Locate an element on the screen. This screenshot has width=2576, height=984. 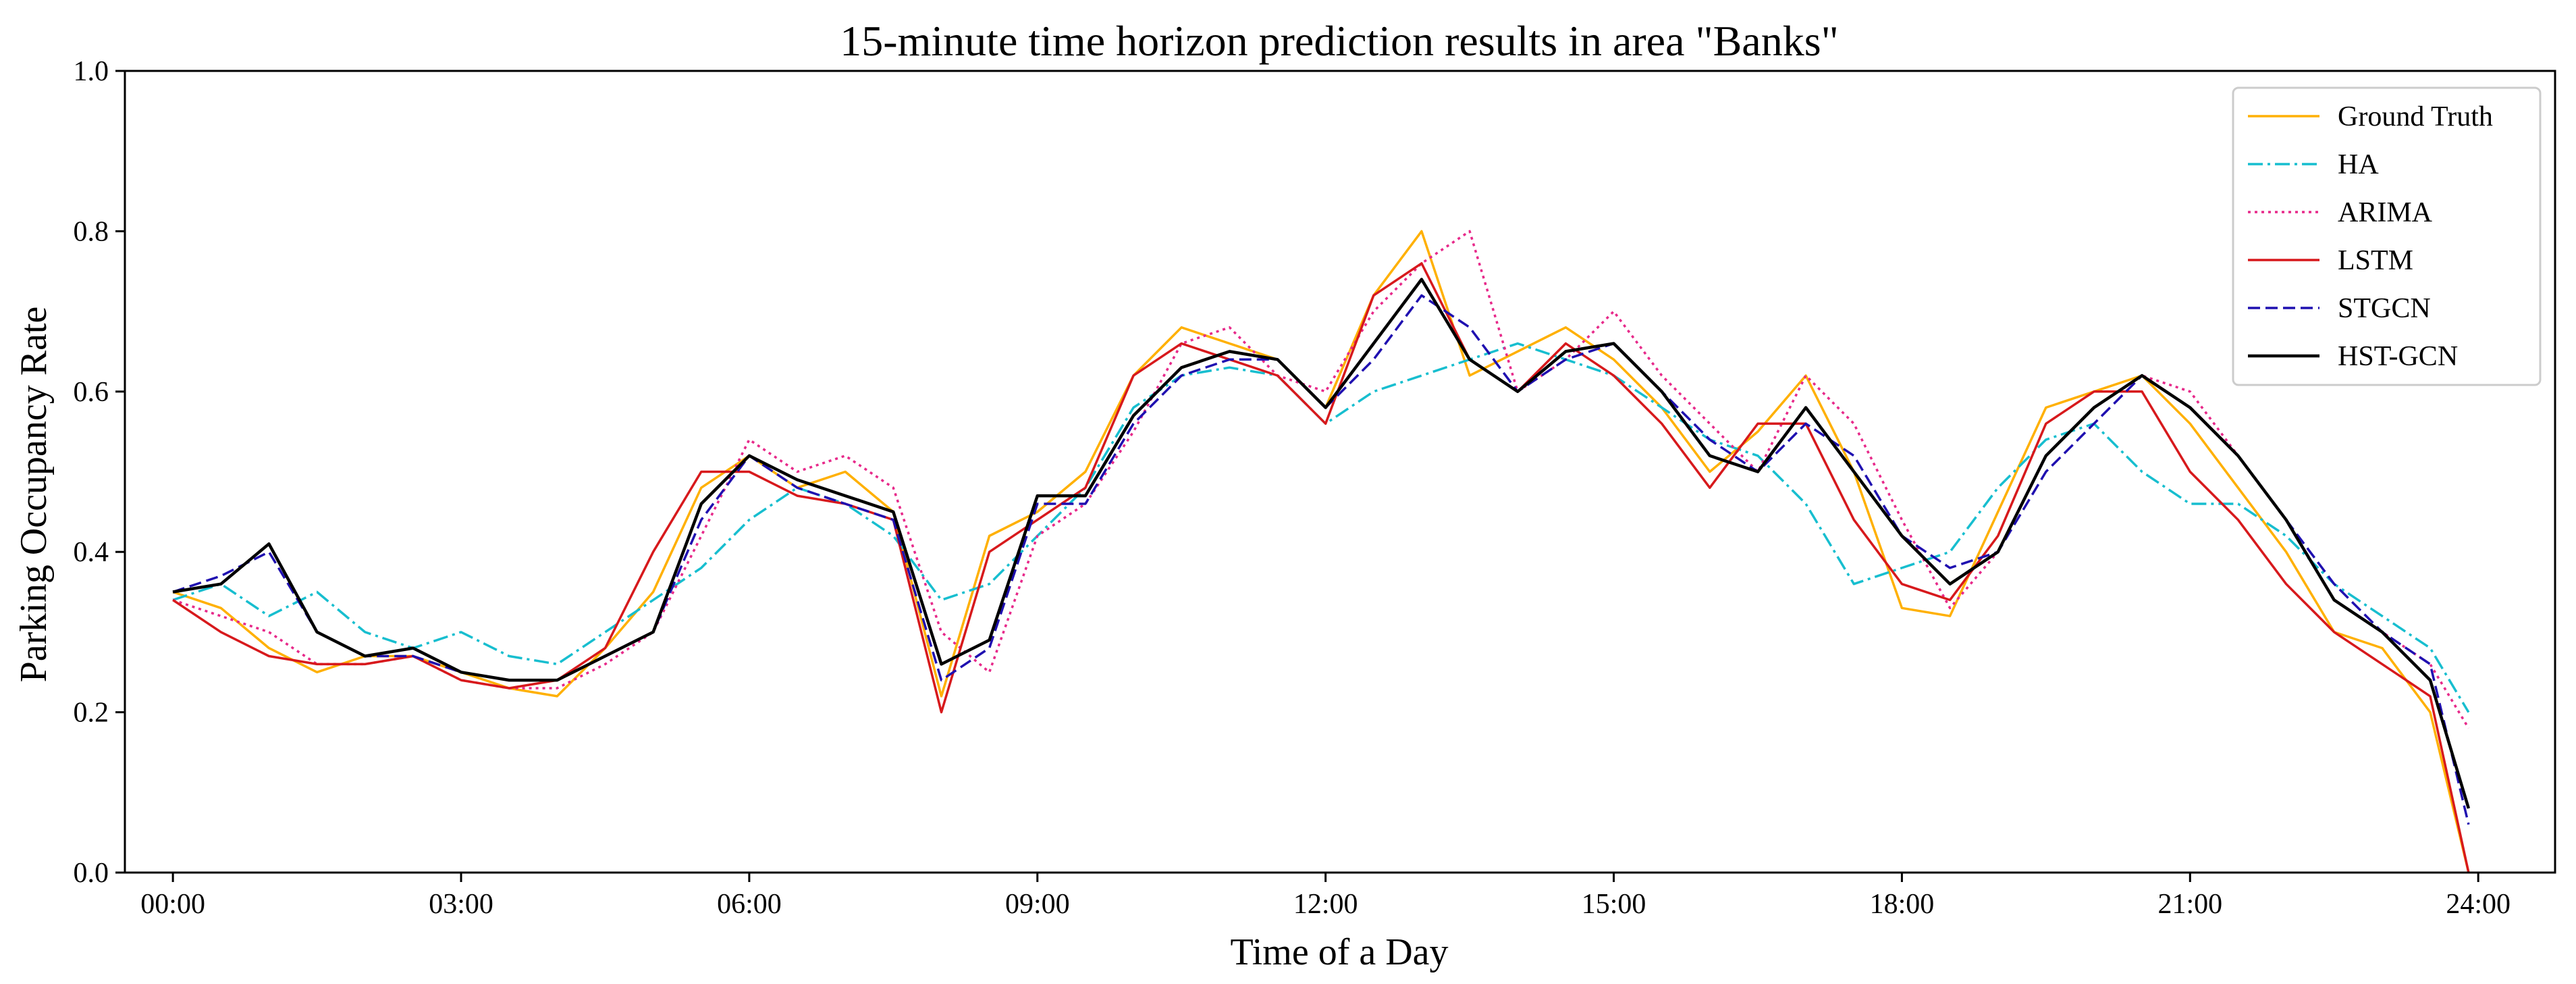
x-tick-label: 06:00 is located at coordinates (750, 904).